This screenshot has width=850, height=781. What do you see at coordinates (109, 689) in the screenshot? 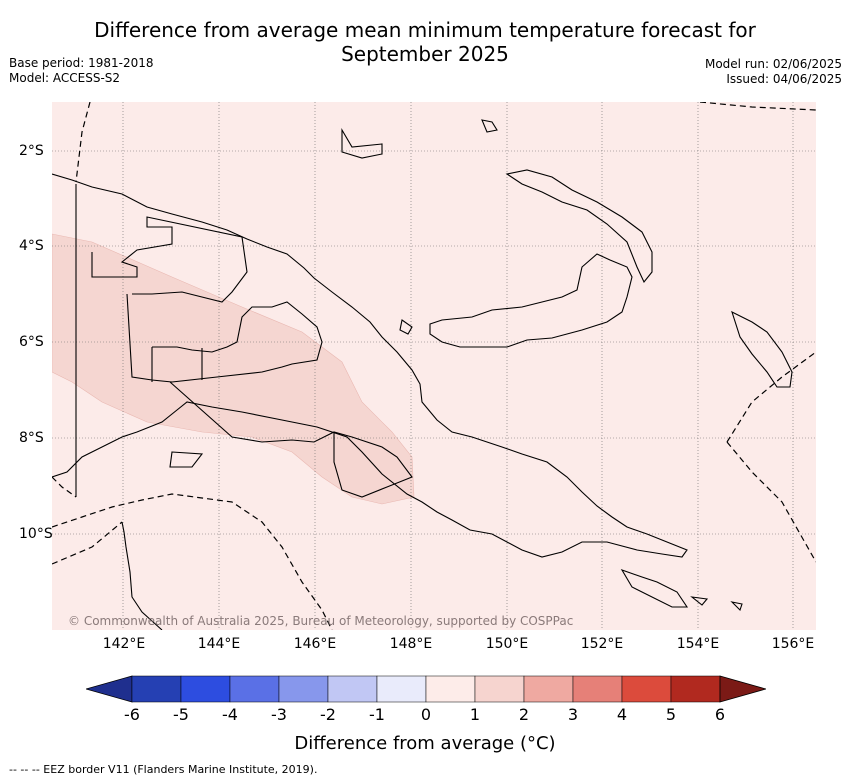
I see `colorbar-arrow-low` at bounding box center [109, 689].